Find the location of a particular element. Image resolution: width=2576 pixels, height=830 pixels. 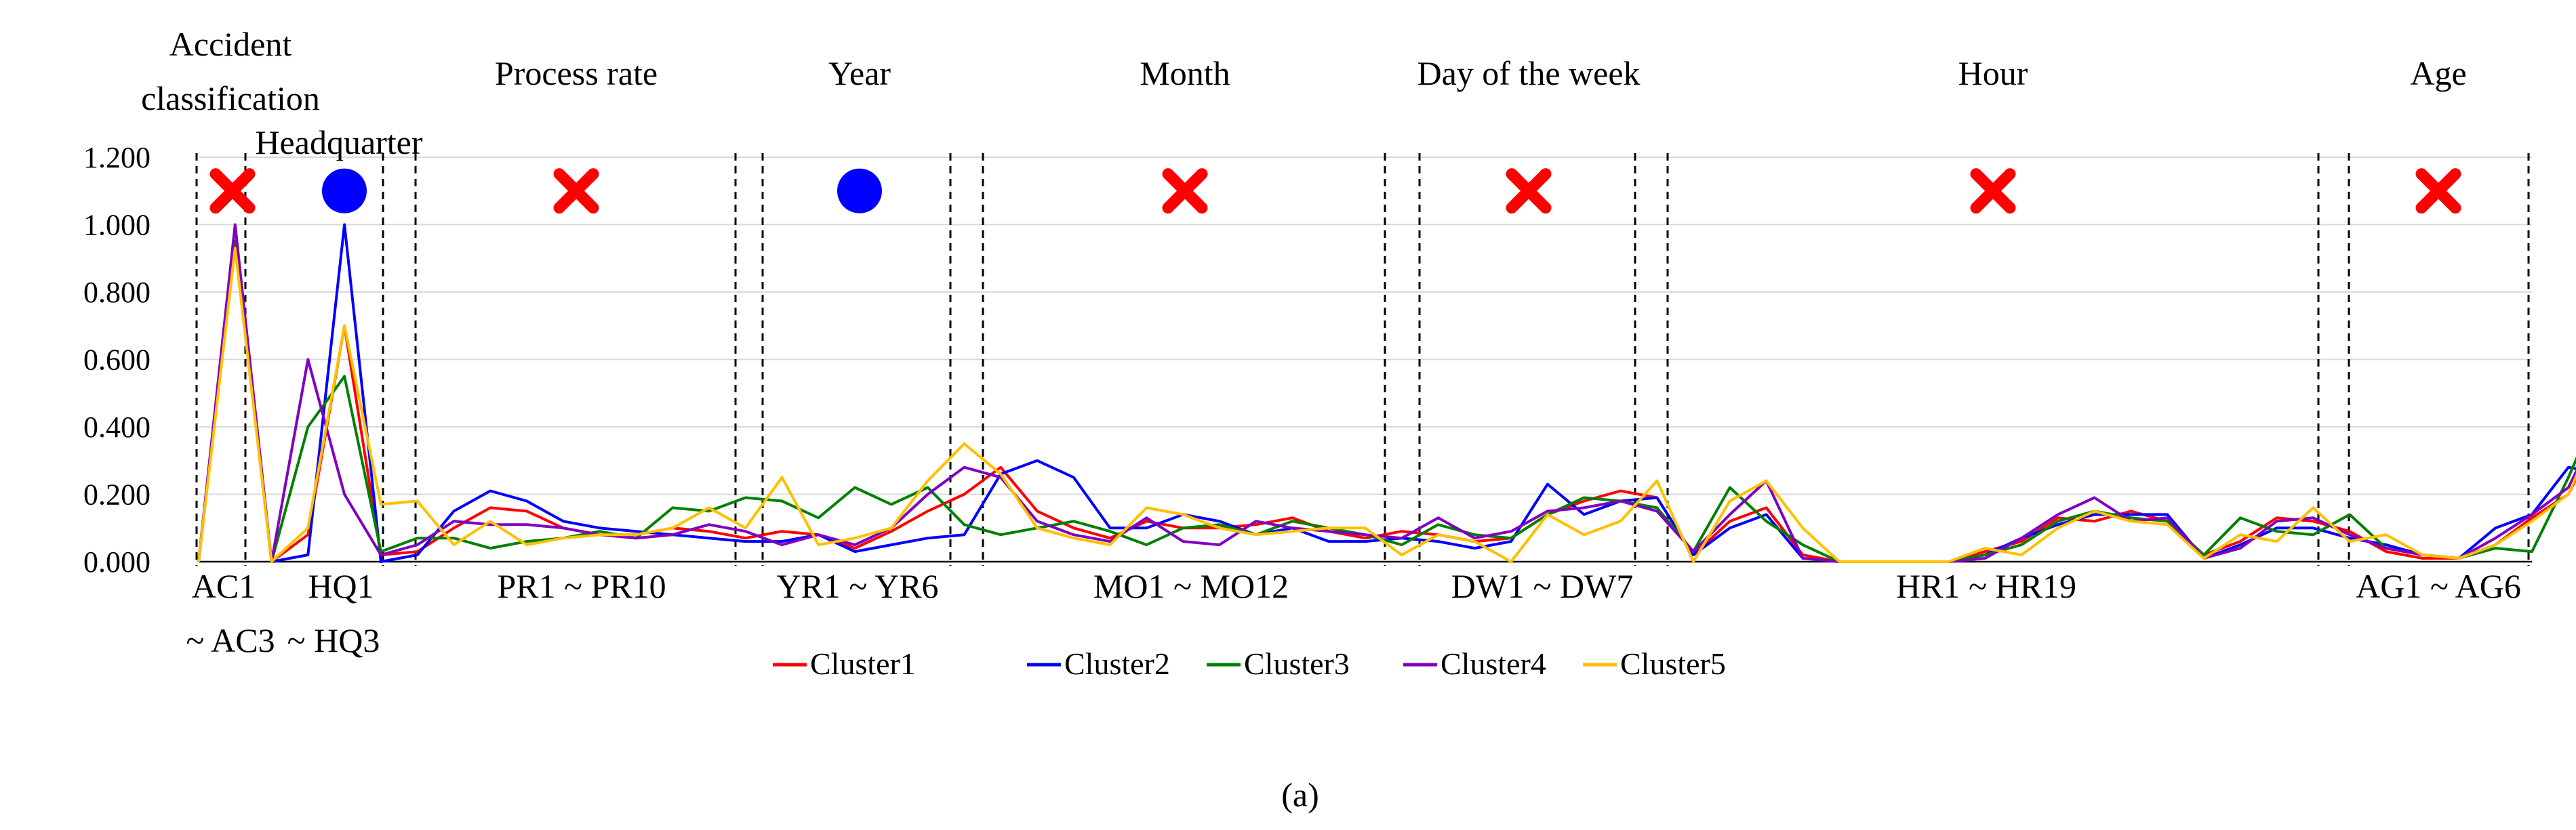

legend-label: Cluster5 is located at coordinates (1673, 663).